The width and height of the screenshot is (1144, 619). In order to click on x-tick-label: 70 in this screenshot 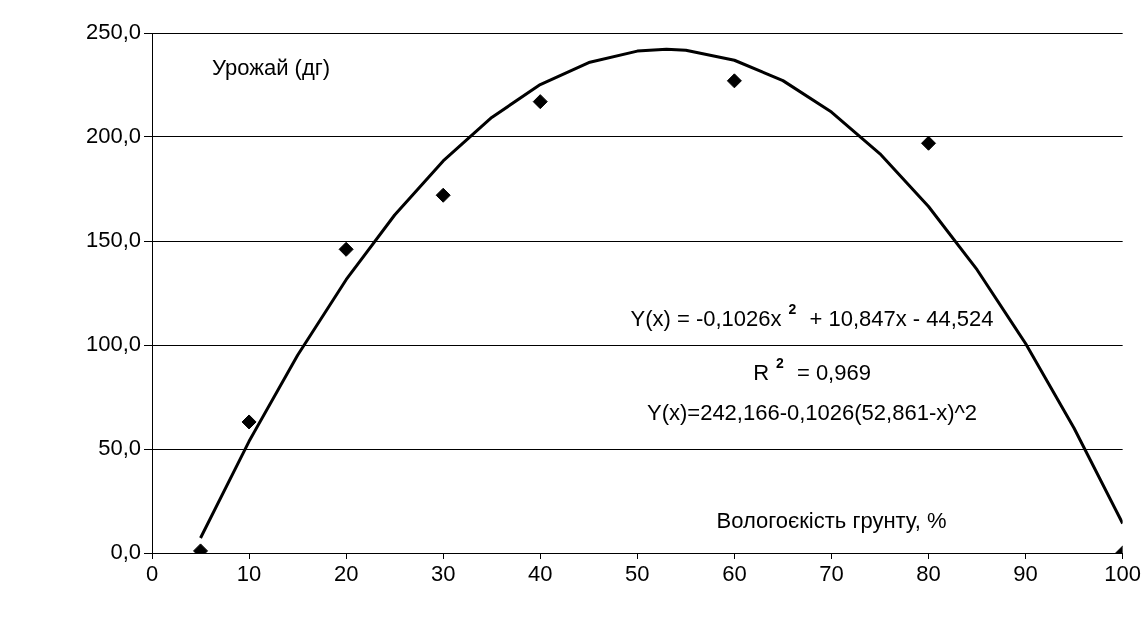, I will do `click(831, 574)`.